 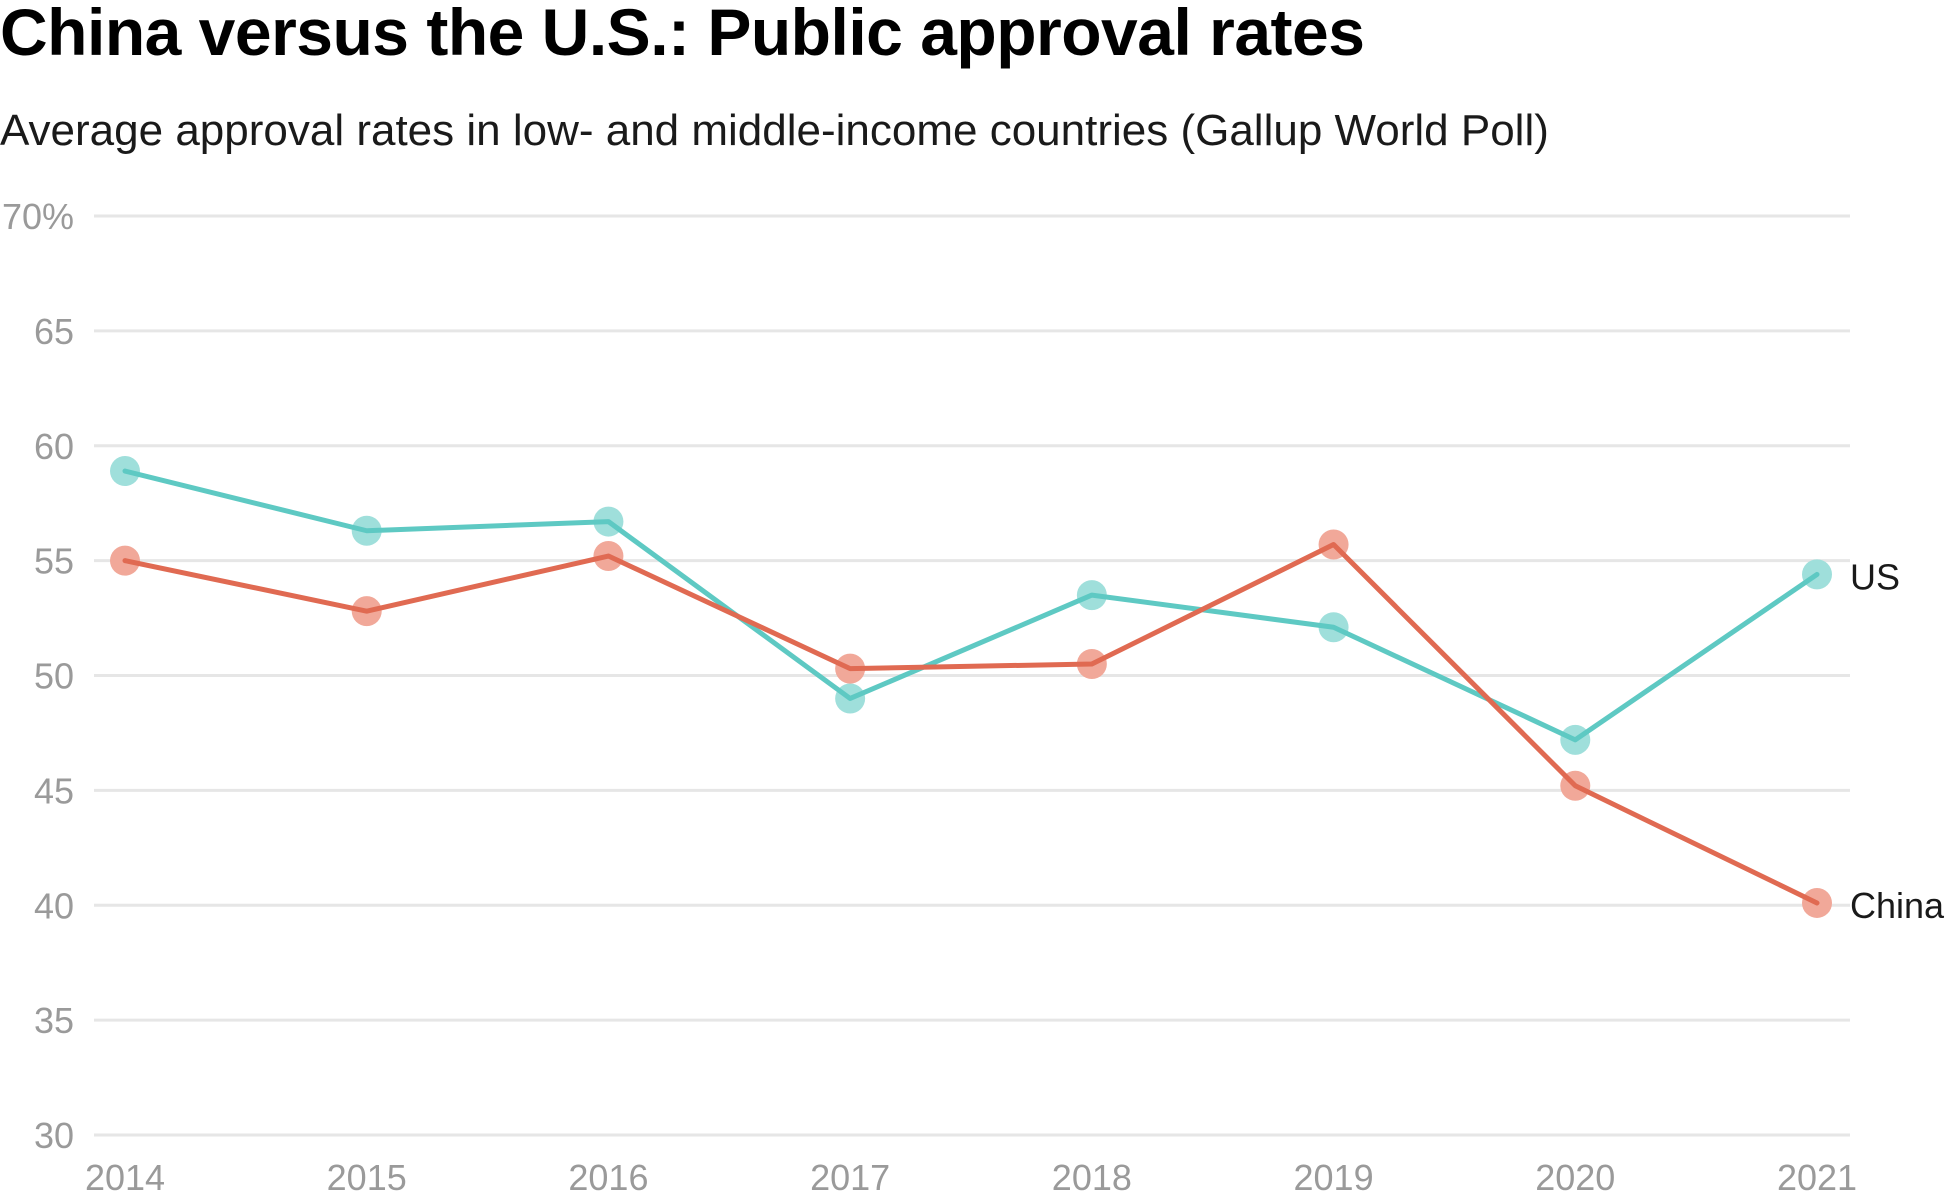 What do you see at coordinates (1875, 576) in the screenshot?
I see `us-series-label: US` at bounding box center [1875, 576].